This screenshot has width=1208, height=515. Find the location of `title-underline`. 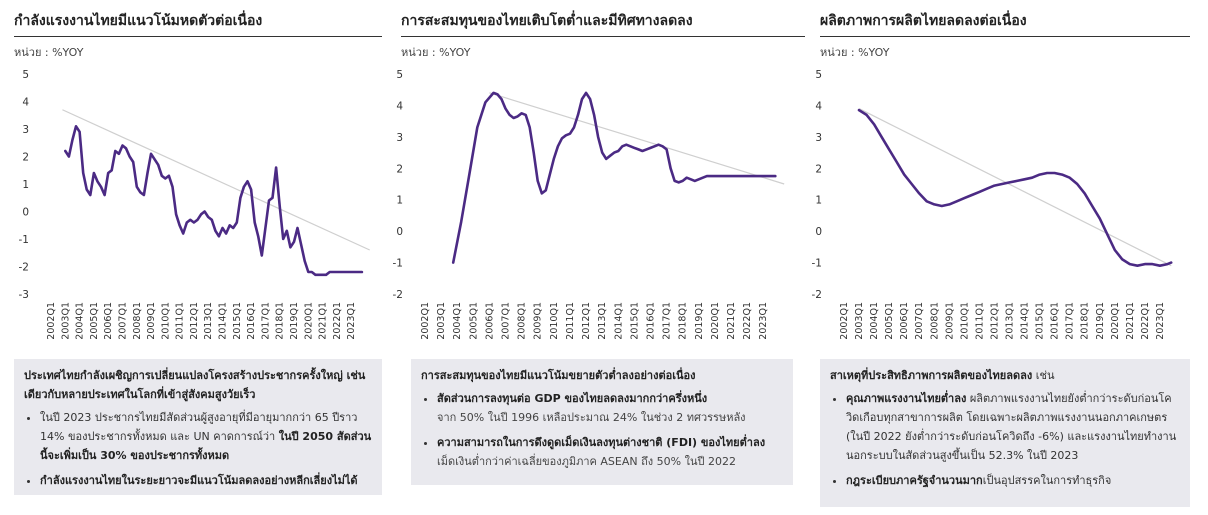

title-underline is located at coordinates (603, 36).